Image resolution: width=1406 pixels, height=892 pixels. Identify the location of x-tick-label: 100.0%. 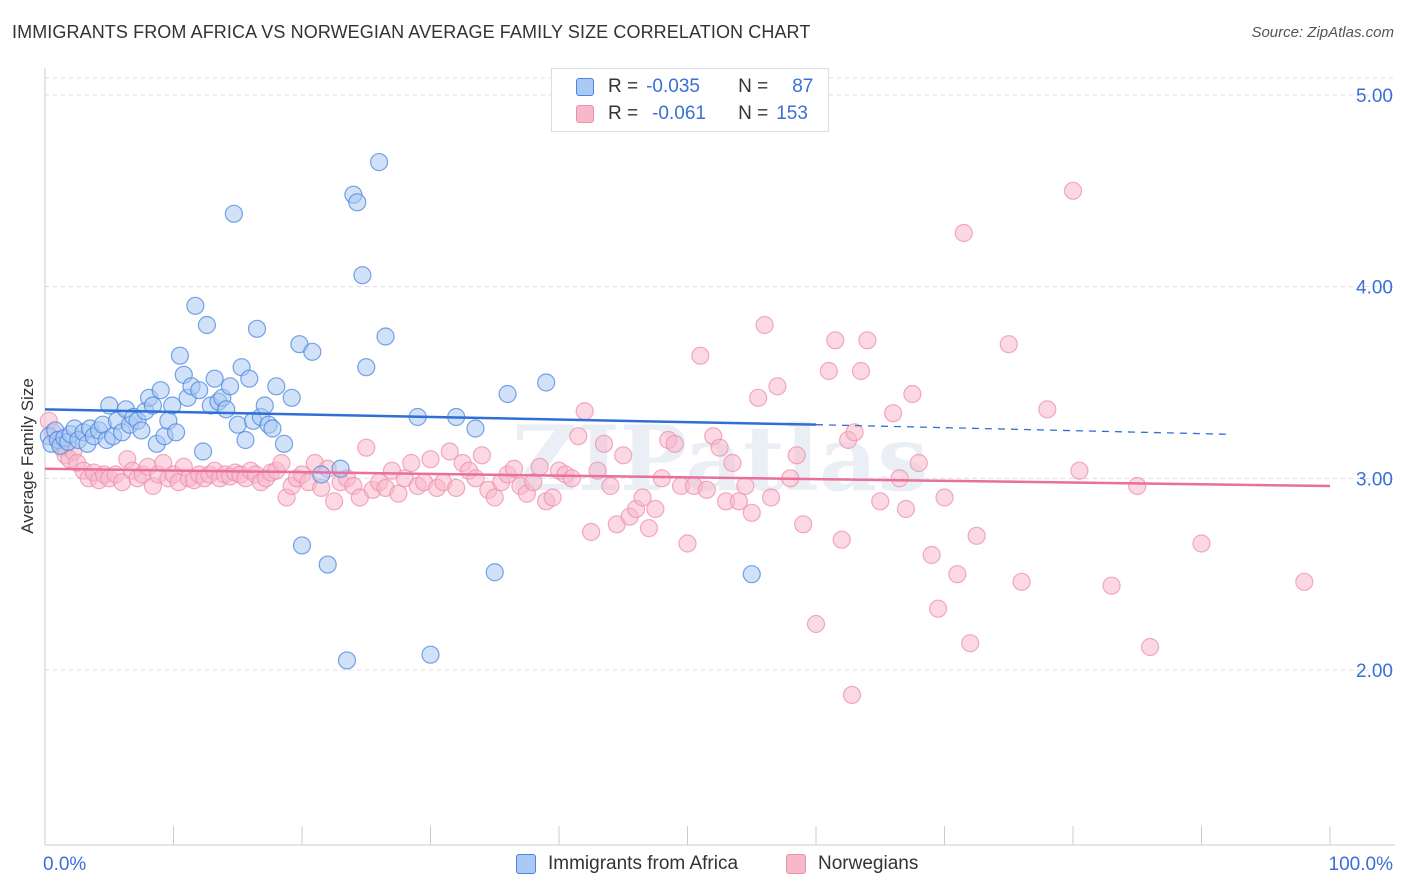
(1361, 864).